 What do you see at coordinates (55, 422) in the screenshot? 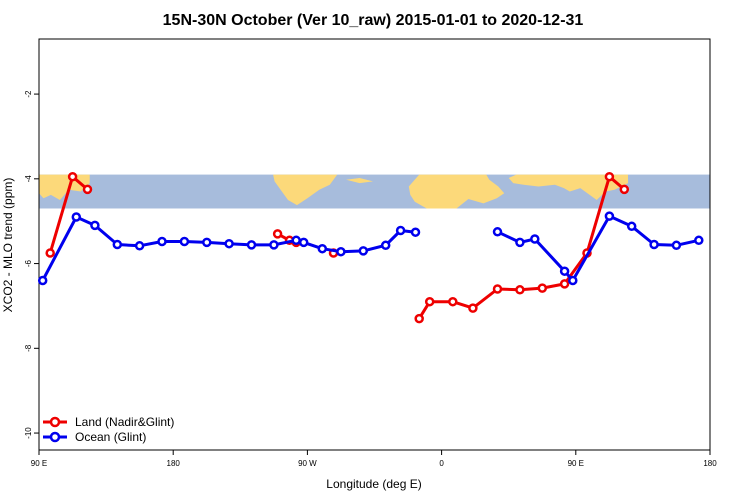
I see `legend-land-marker` at bounding box center [55, 422].